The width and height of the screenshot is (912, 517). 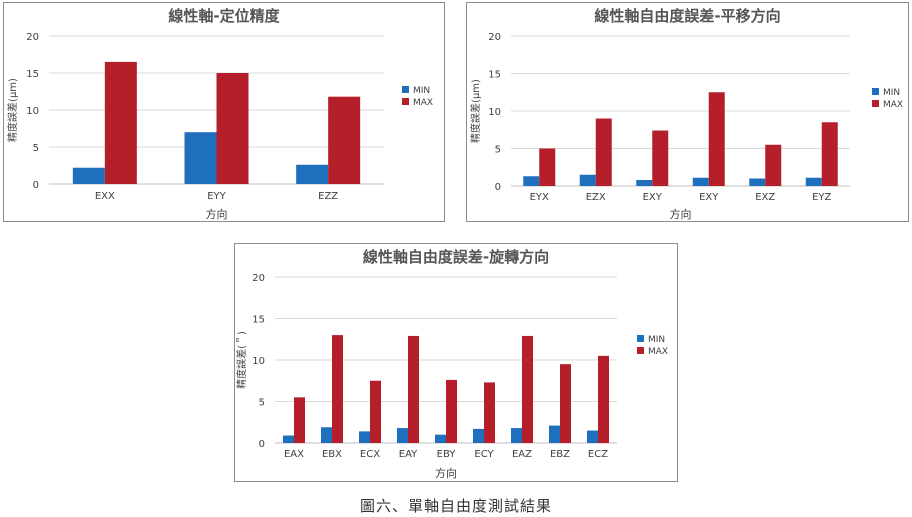 I want to click on x-tick-label: EBY, so click(x=447, y=454).